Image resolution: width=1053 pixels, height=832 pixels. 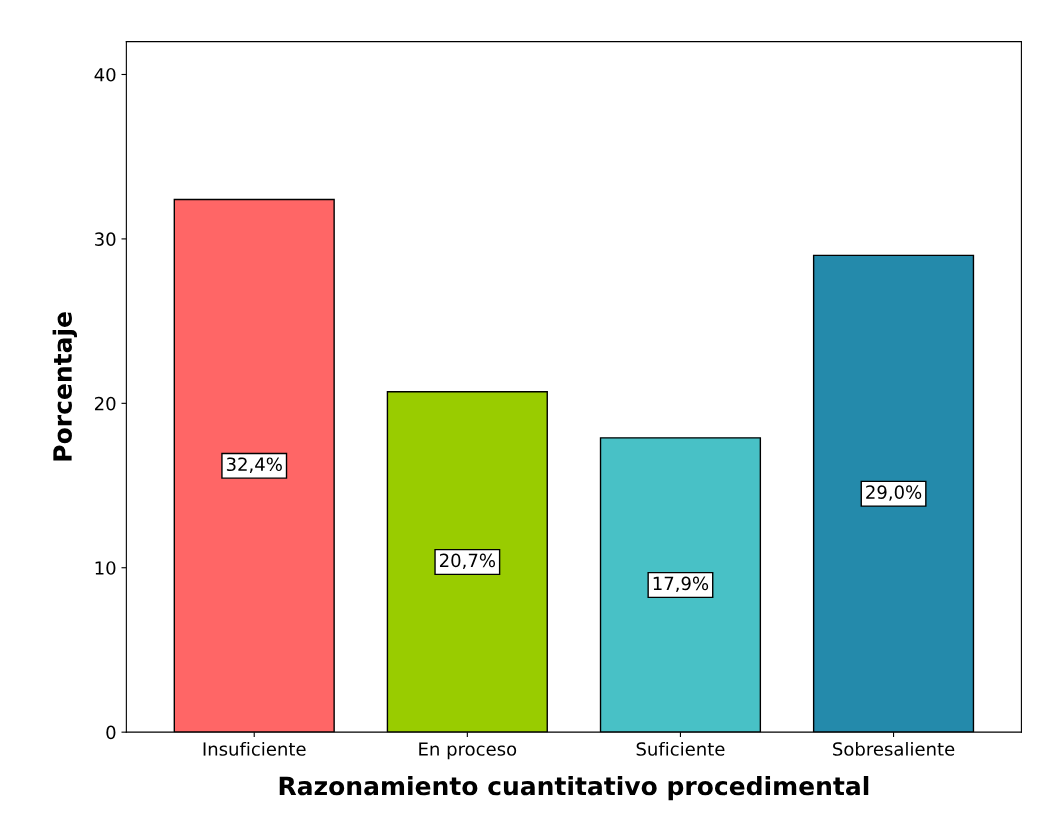 What do you see at coordinates (254, 748) in the screenshot?
I see `x-tick-label: Insuficiente` at bounding box center [254, 748].